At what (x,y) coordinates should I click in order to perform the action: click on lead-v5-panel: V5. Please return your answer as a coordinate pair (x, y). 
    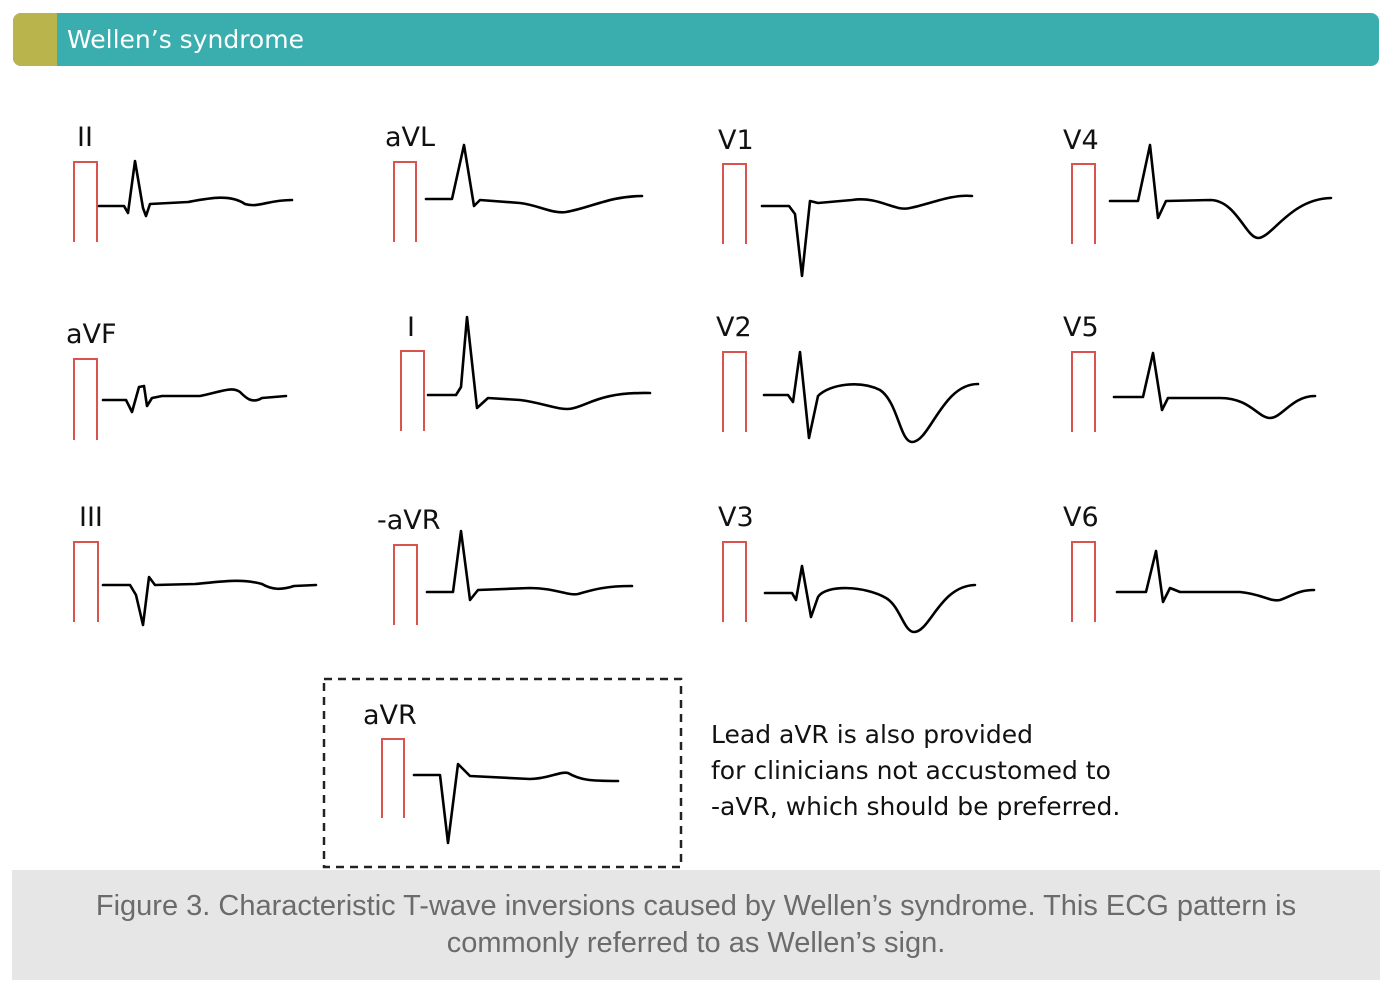
    Looking at the image, I should click on (1190, 372).